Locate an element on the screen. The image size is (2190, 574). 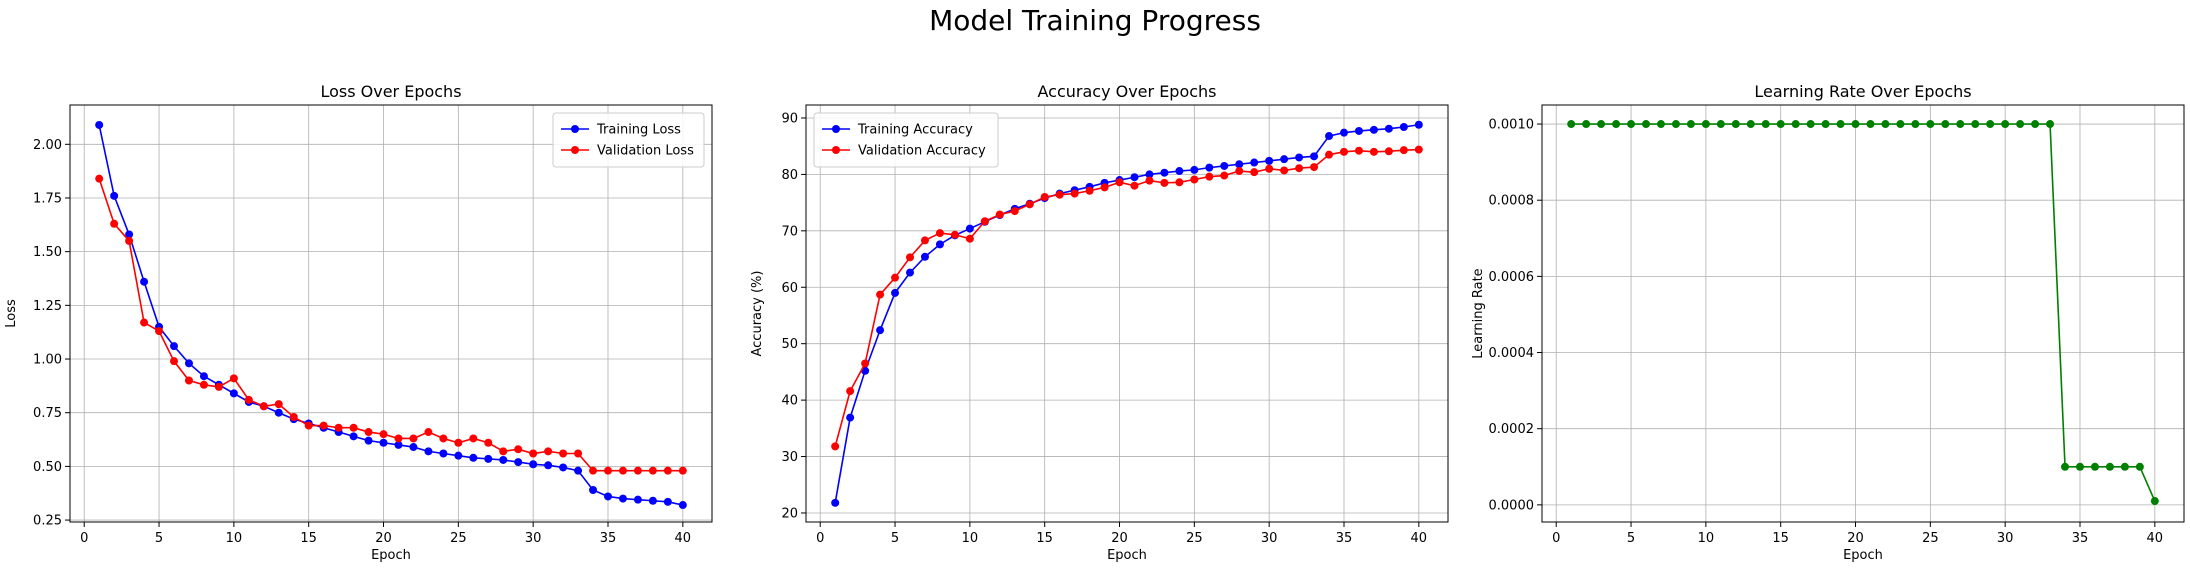
validation-accuracy-series is located at coordinates (1127, 298).